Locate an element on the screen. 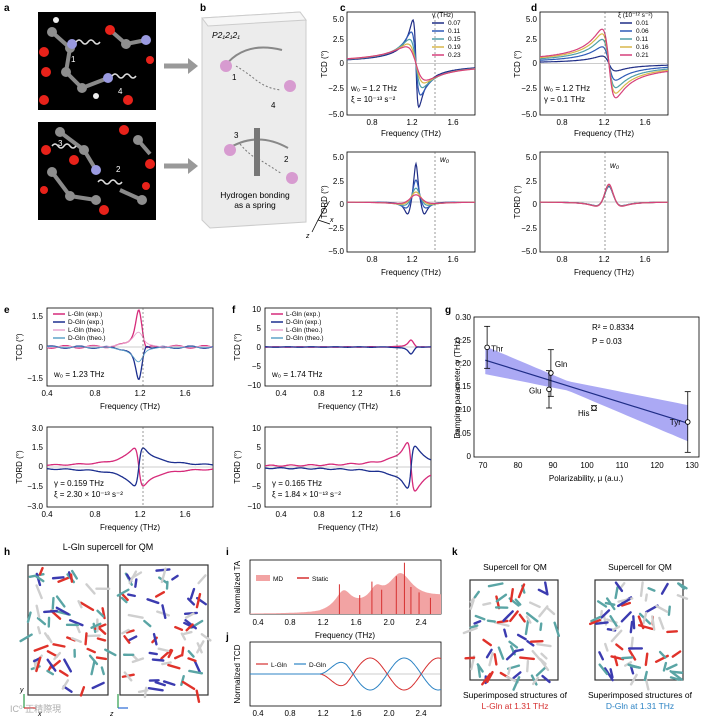  c-xlabel-bottom: Frequency (THz) is located at coordinates (411, 272).